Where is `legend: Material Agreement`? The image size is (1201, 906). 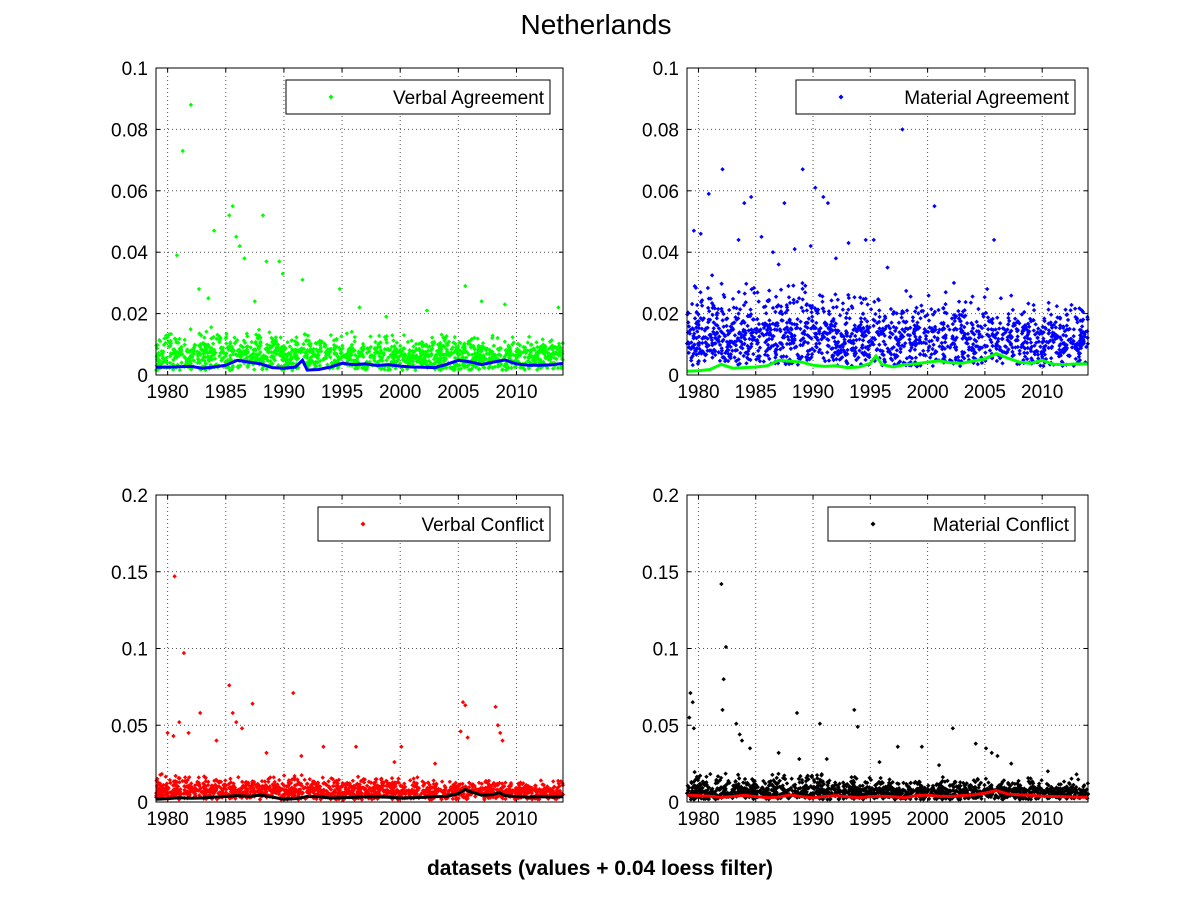
legend: Material Agreement is located at coordinates (935, 97).